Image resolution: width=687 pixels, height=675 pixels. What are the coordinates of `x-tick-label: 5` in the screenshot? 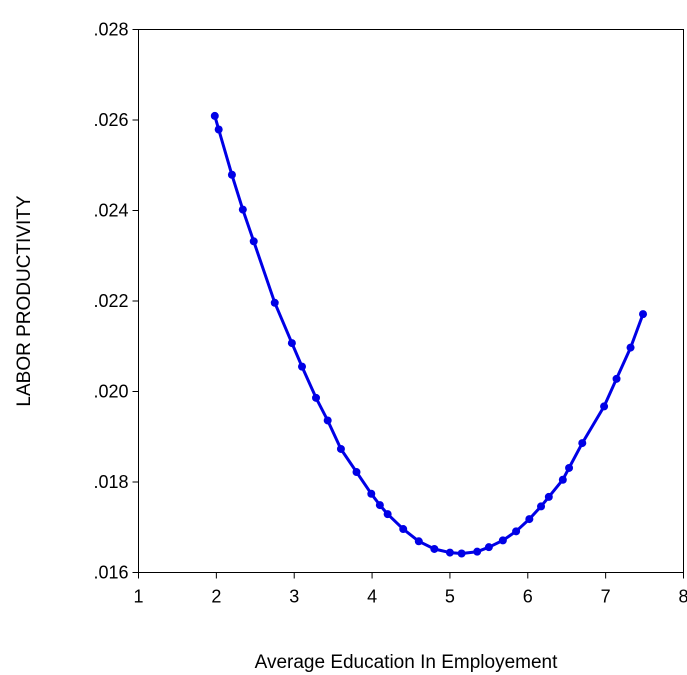 It's located at (450, 597).